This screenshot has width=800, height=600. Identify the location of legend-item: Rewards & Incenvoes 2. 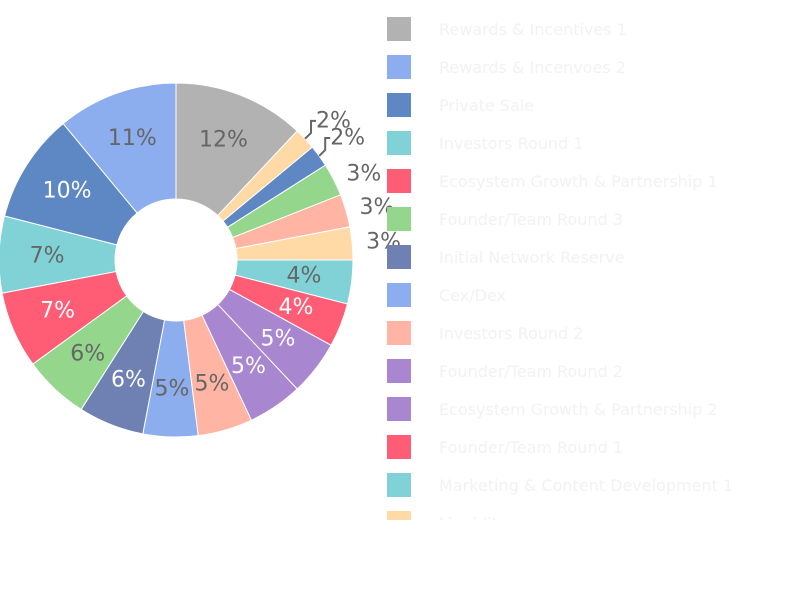
(506, 67).